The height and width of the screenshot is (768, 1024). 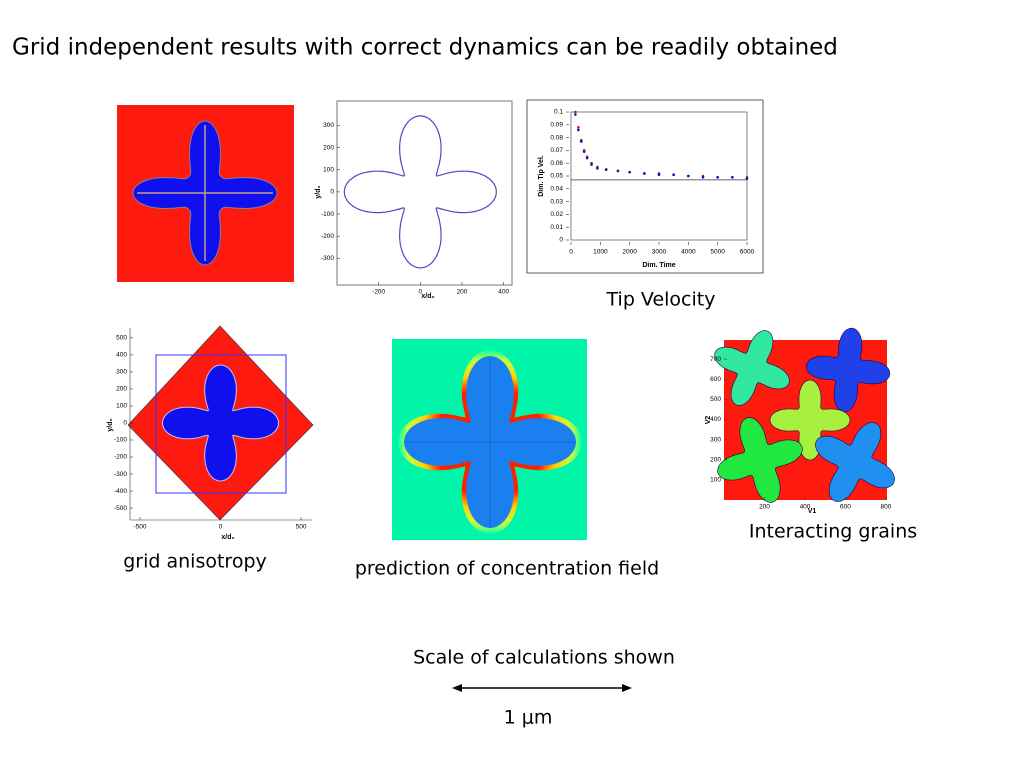 I want to click on y-tick-label: 0.04, so click(x=556, y=189).